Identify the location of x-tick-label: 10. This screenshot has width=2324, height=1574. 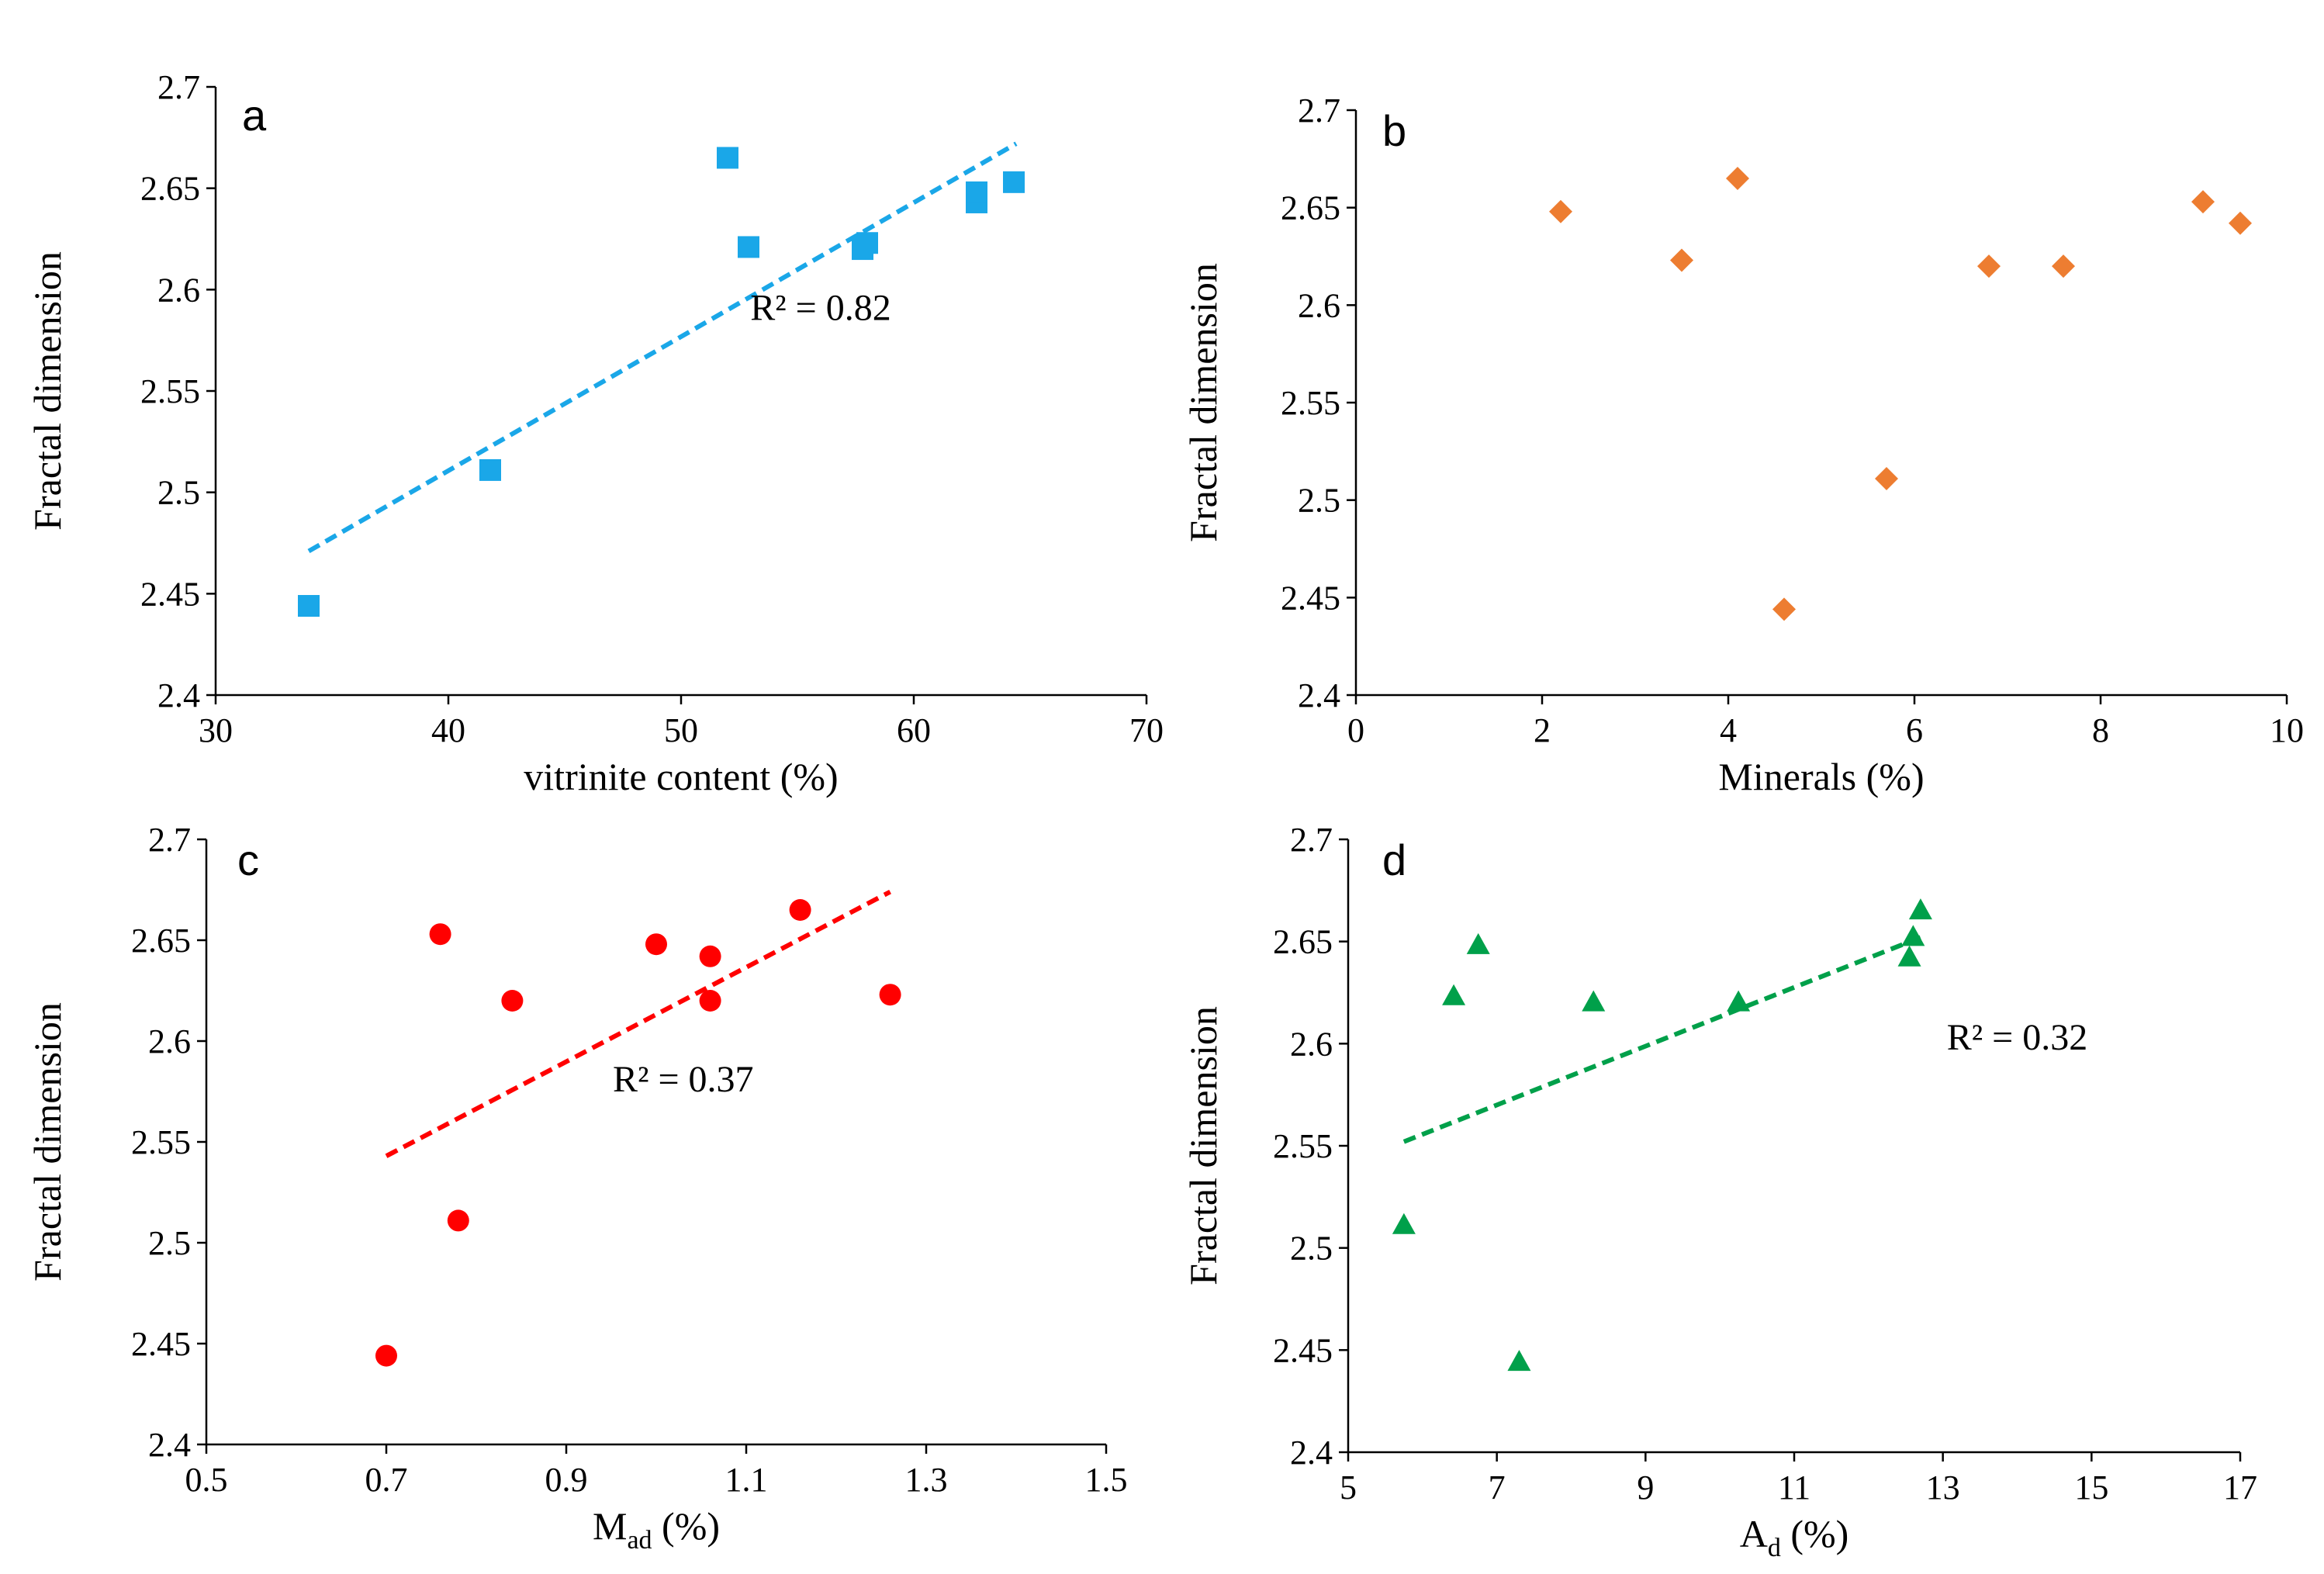
(2287, 730).